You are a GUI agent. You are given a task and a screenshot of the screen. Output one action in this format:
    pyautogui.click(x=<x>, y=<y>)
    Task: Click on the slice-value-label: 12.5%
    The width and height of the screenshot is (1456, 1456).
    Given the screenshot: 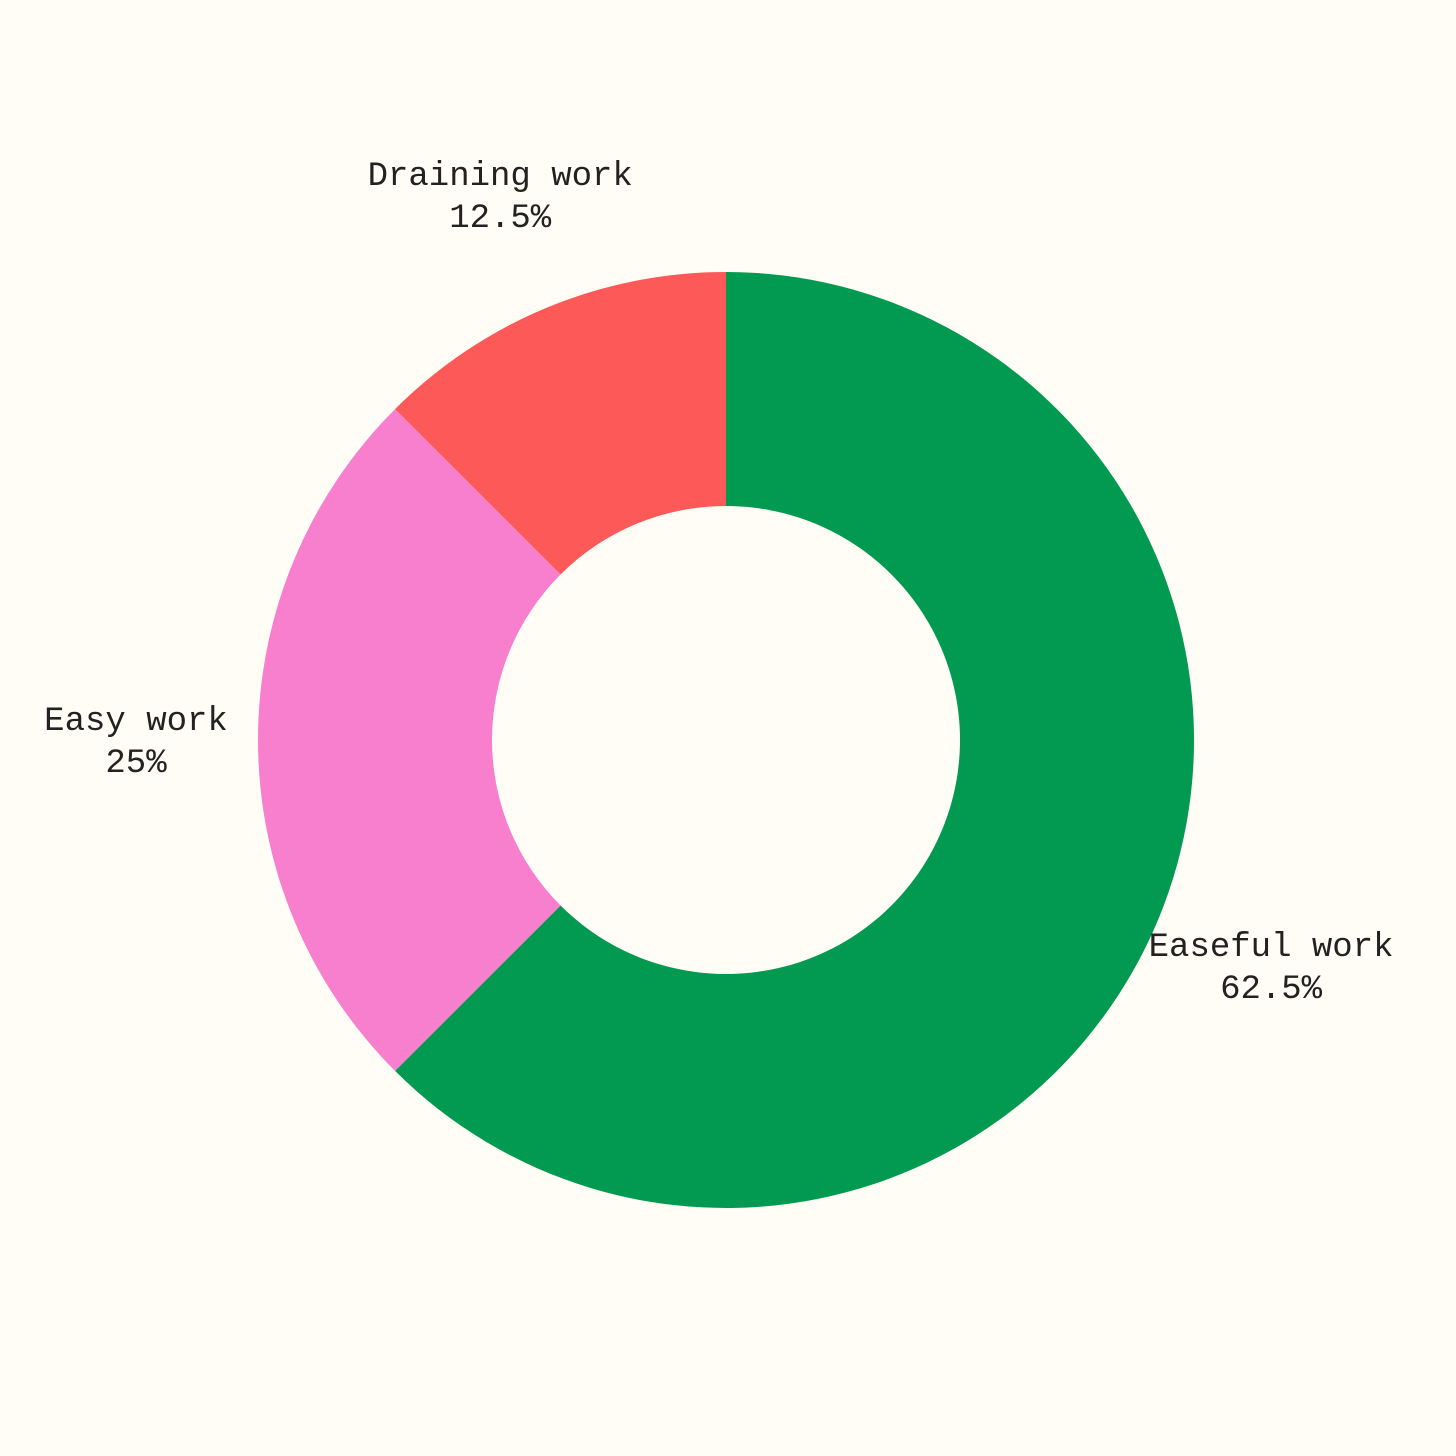 What is the action you would take?
    pyautogui.click(x=500, y=219)
    